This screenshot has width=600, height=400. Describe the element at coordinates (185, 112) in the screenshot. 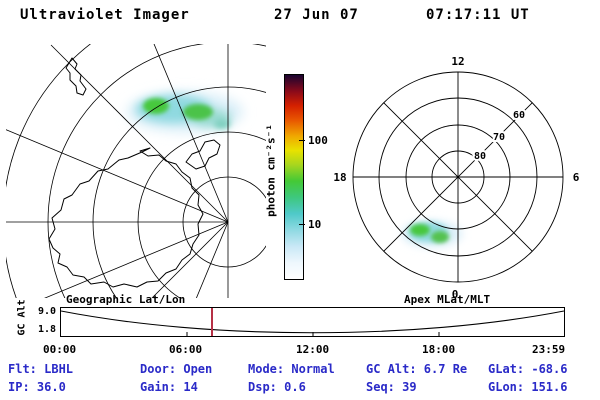

I see `aurora-patch-geo` at that location.